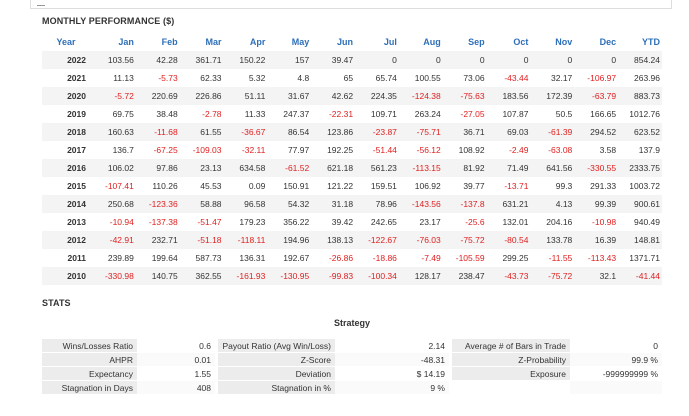 This screenshot has width=689, height=416. What do you see at coordinates (382, 240) in the screenshot?
I see `value-cell: -122.67` at bounding box center [382, 240].